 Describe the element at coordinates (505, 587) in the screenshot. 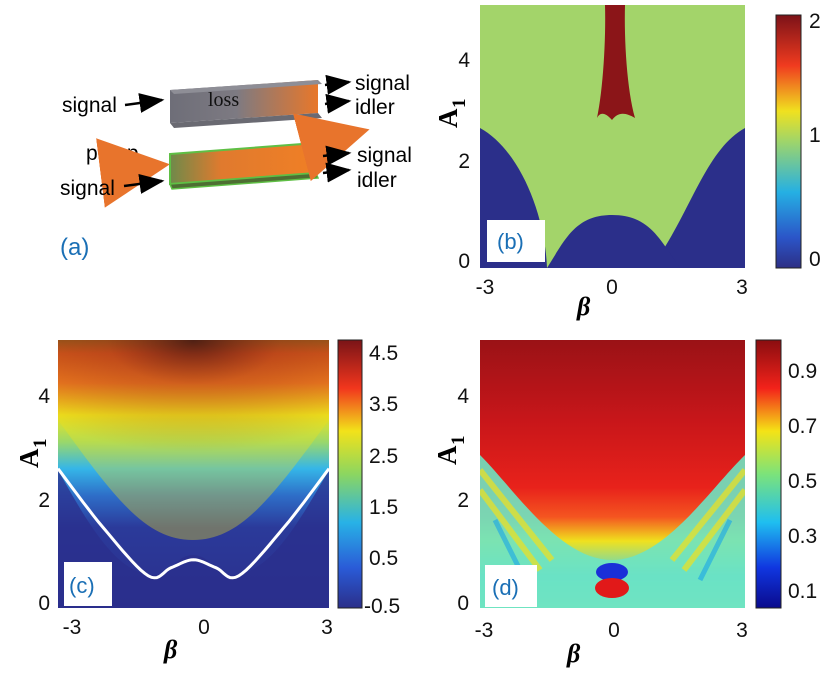

I see `panel-d-tag: (d)` at that location.